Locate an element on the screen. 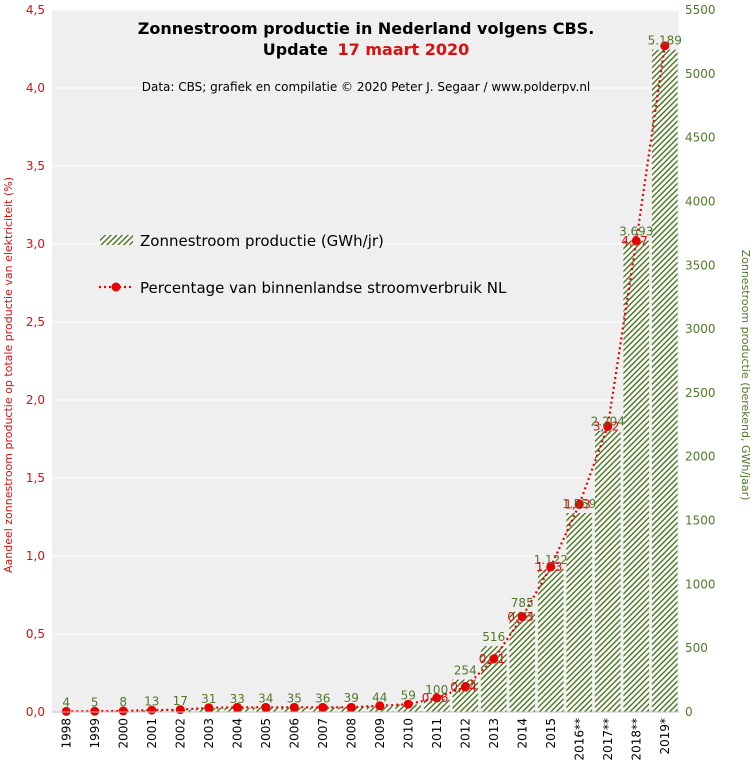 This screenshot has height=777, width=755. x-tick-label: 2000 is located at coordinates (123, 733).